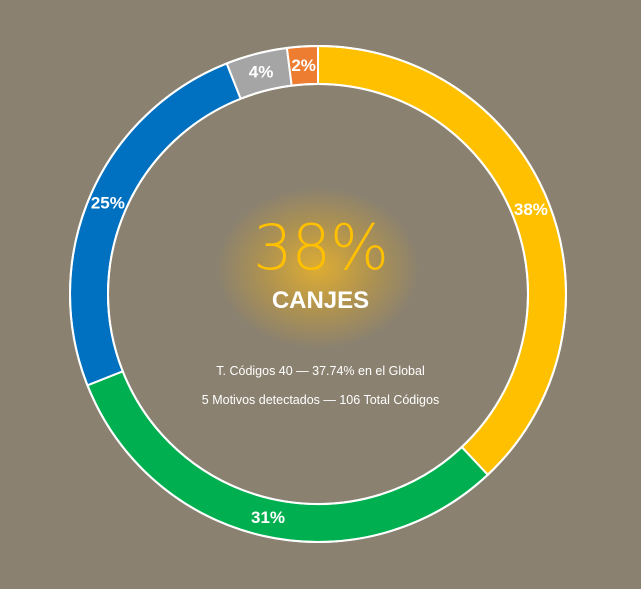 The width and height of the screenshot is (641, 589). I want to click on slice-label-2: 25%, so click(108, 203).